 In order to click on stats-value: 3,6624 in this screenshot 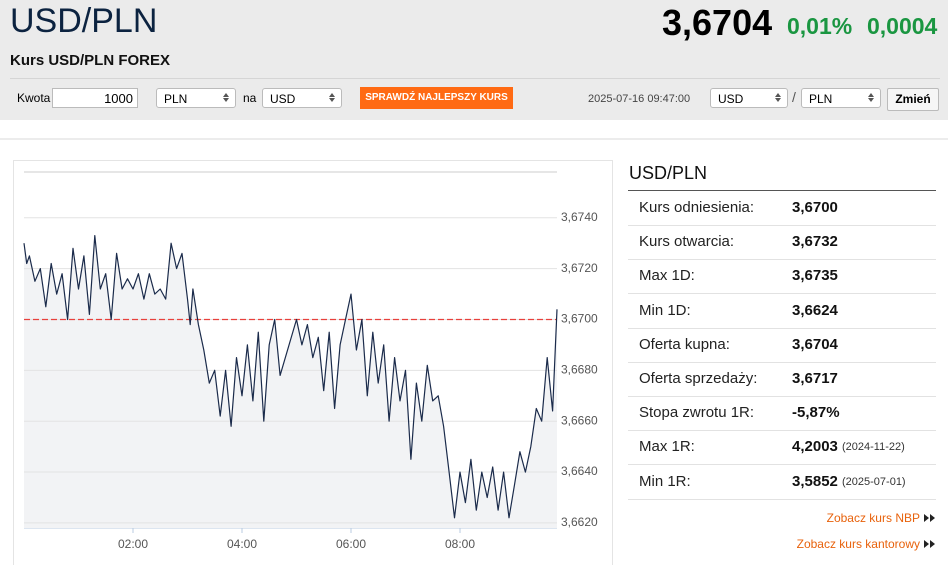, I will do `click(815, 310)`.